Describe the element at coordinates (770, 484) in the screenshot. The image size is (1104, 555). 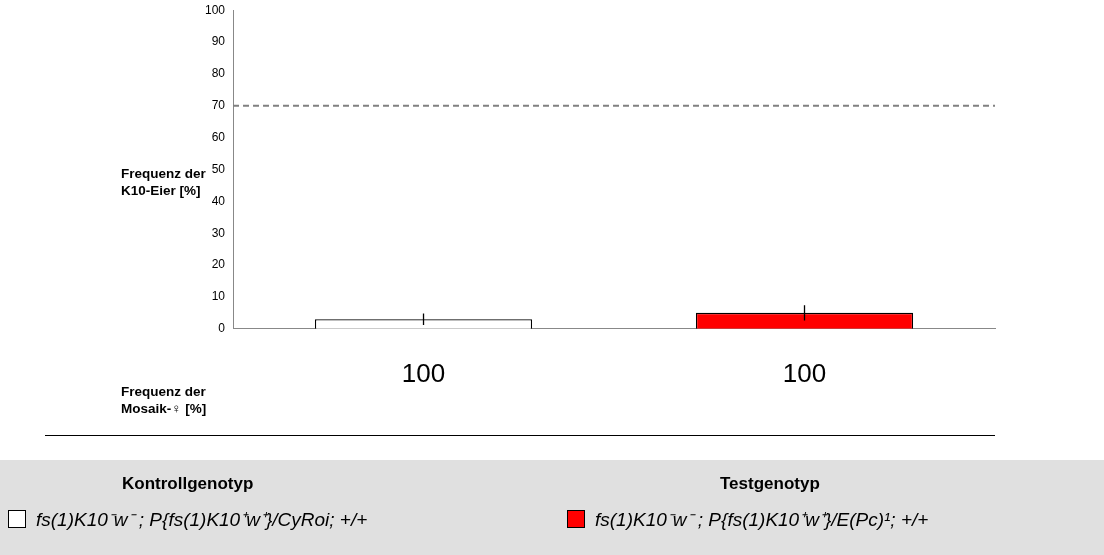
I see `text: Testgenotyp` at that location.